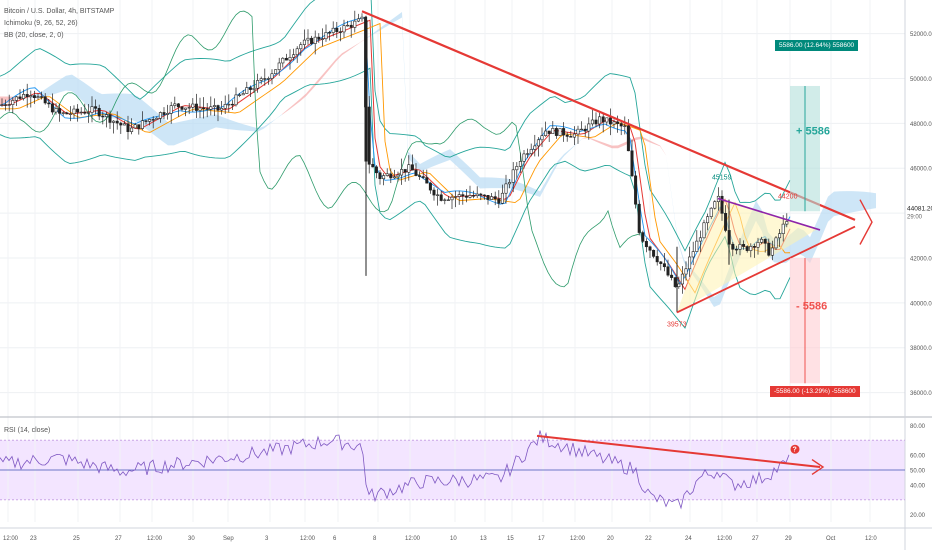 The height and width of the screenshot is (555, 932). What do you see at coordinates (34, 35) in the screenshot?
I see `bb-legend: BB (20, close, 2, 0)` at bounding box center [34, 35].